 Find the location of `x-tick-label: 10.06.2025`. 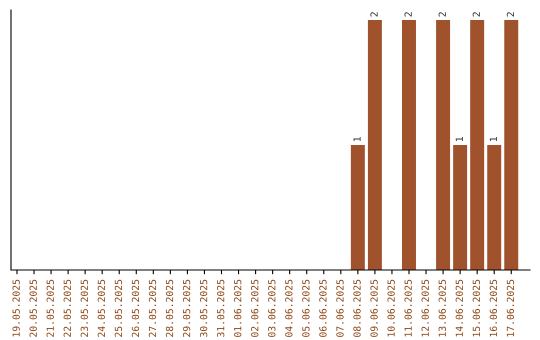

x-tick-label: 10.06.2025 is located at coordinates (391, 308).